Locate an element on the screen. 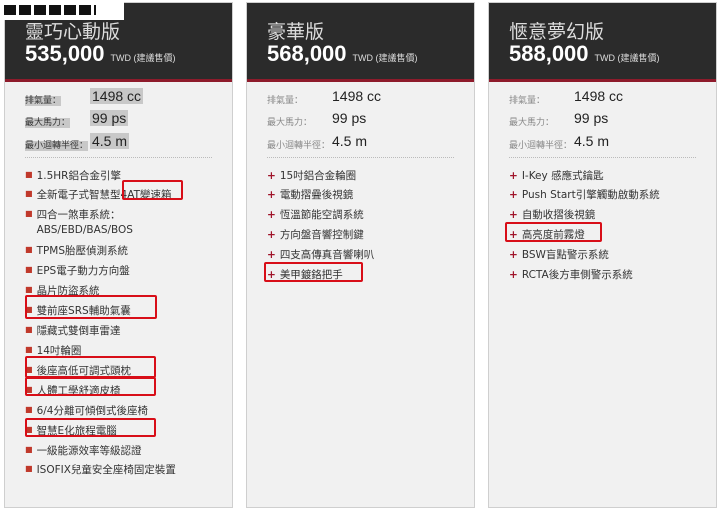  feature-item: ■ 雙前座SRS輔助氣囊 is located at coordinates (78, 311).